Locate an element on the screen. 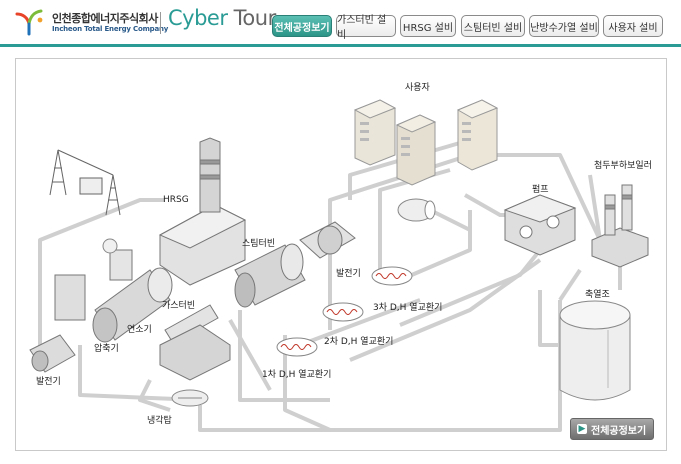 The height and width of the screenshot is (464, 681). overview-button: ▶ 전체공정보기 is located at coordinates (612, 429).